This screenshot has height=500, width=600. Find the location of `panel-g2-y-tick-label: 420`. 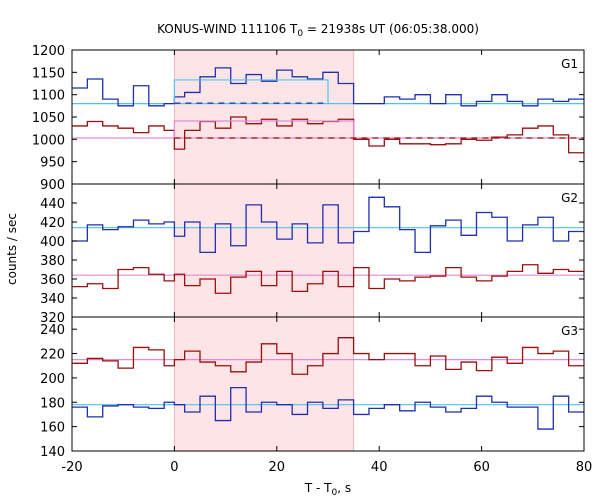

panel-g2-y-tick-label: 420 is located at coordinates (52, 223).